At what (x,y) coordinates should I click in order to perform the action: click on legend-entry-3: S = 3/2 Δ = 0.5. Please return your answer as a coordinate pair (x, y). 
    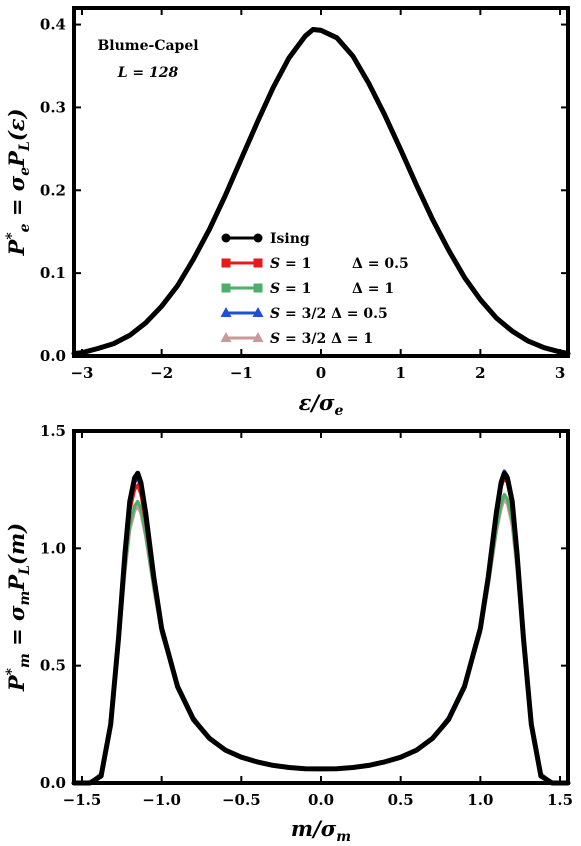
    Looking at the image, I should click on (304, 314).